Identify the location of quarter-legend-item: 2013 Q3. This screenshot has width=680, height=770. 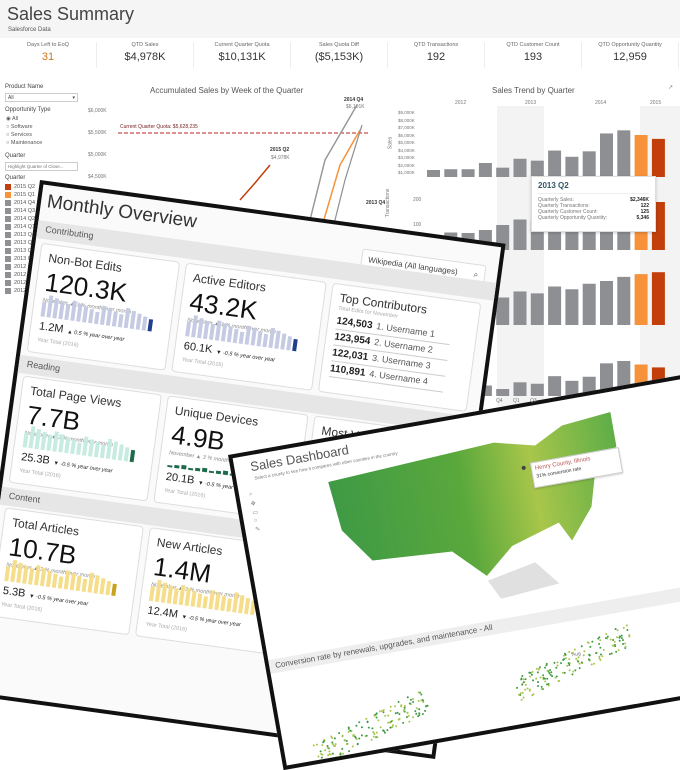
(20, 243).